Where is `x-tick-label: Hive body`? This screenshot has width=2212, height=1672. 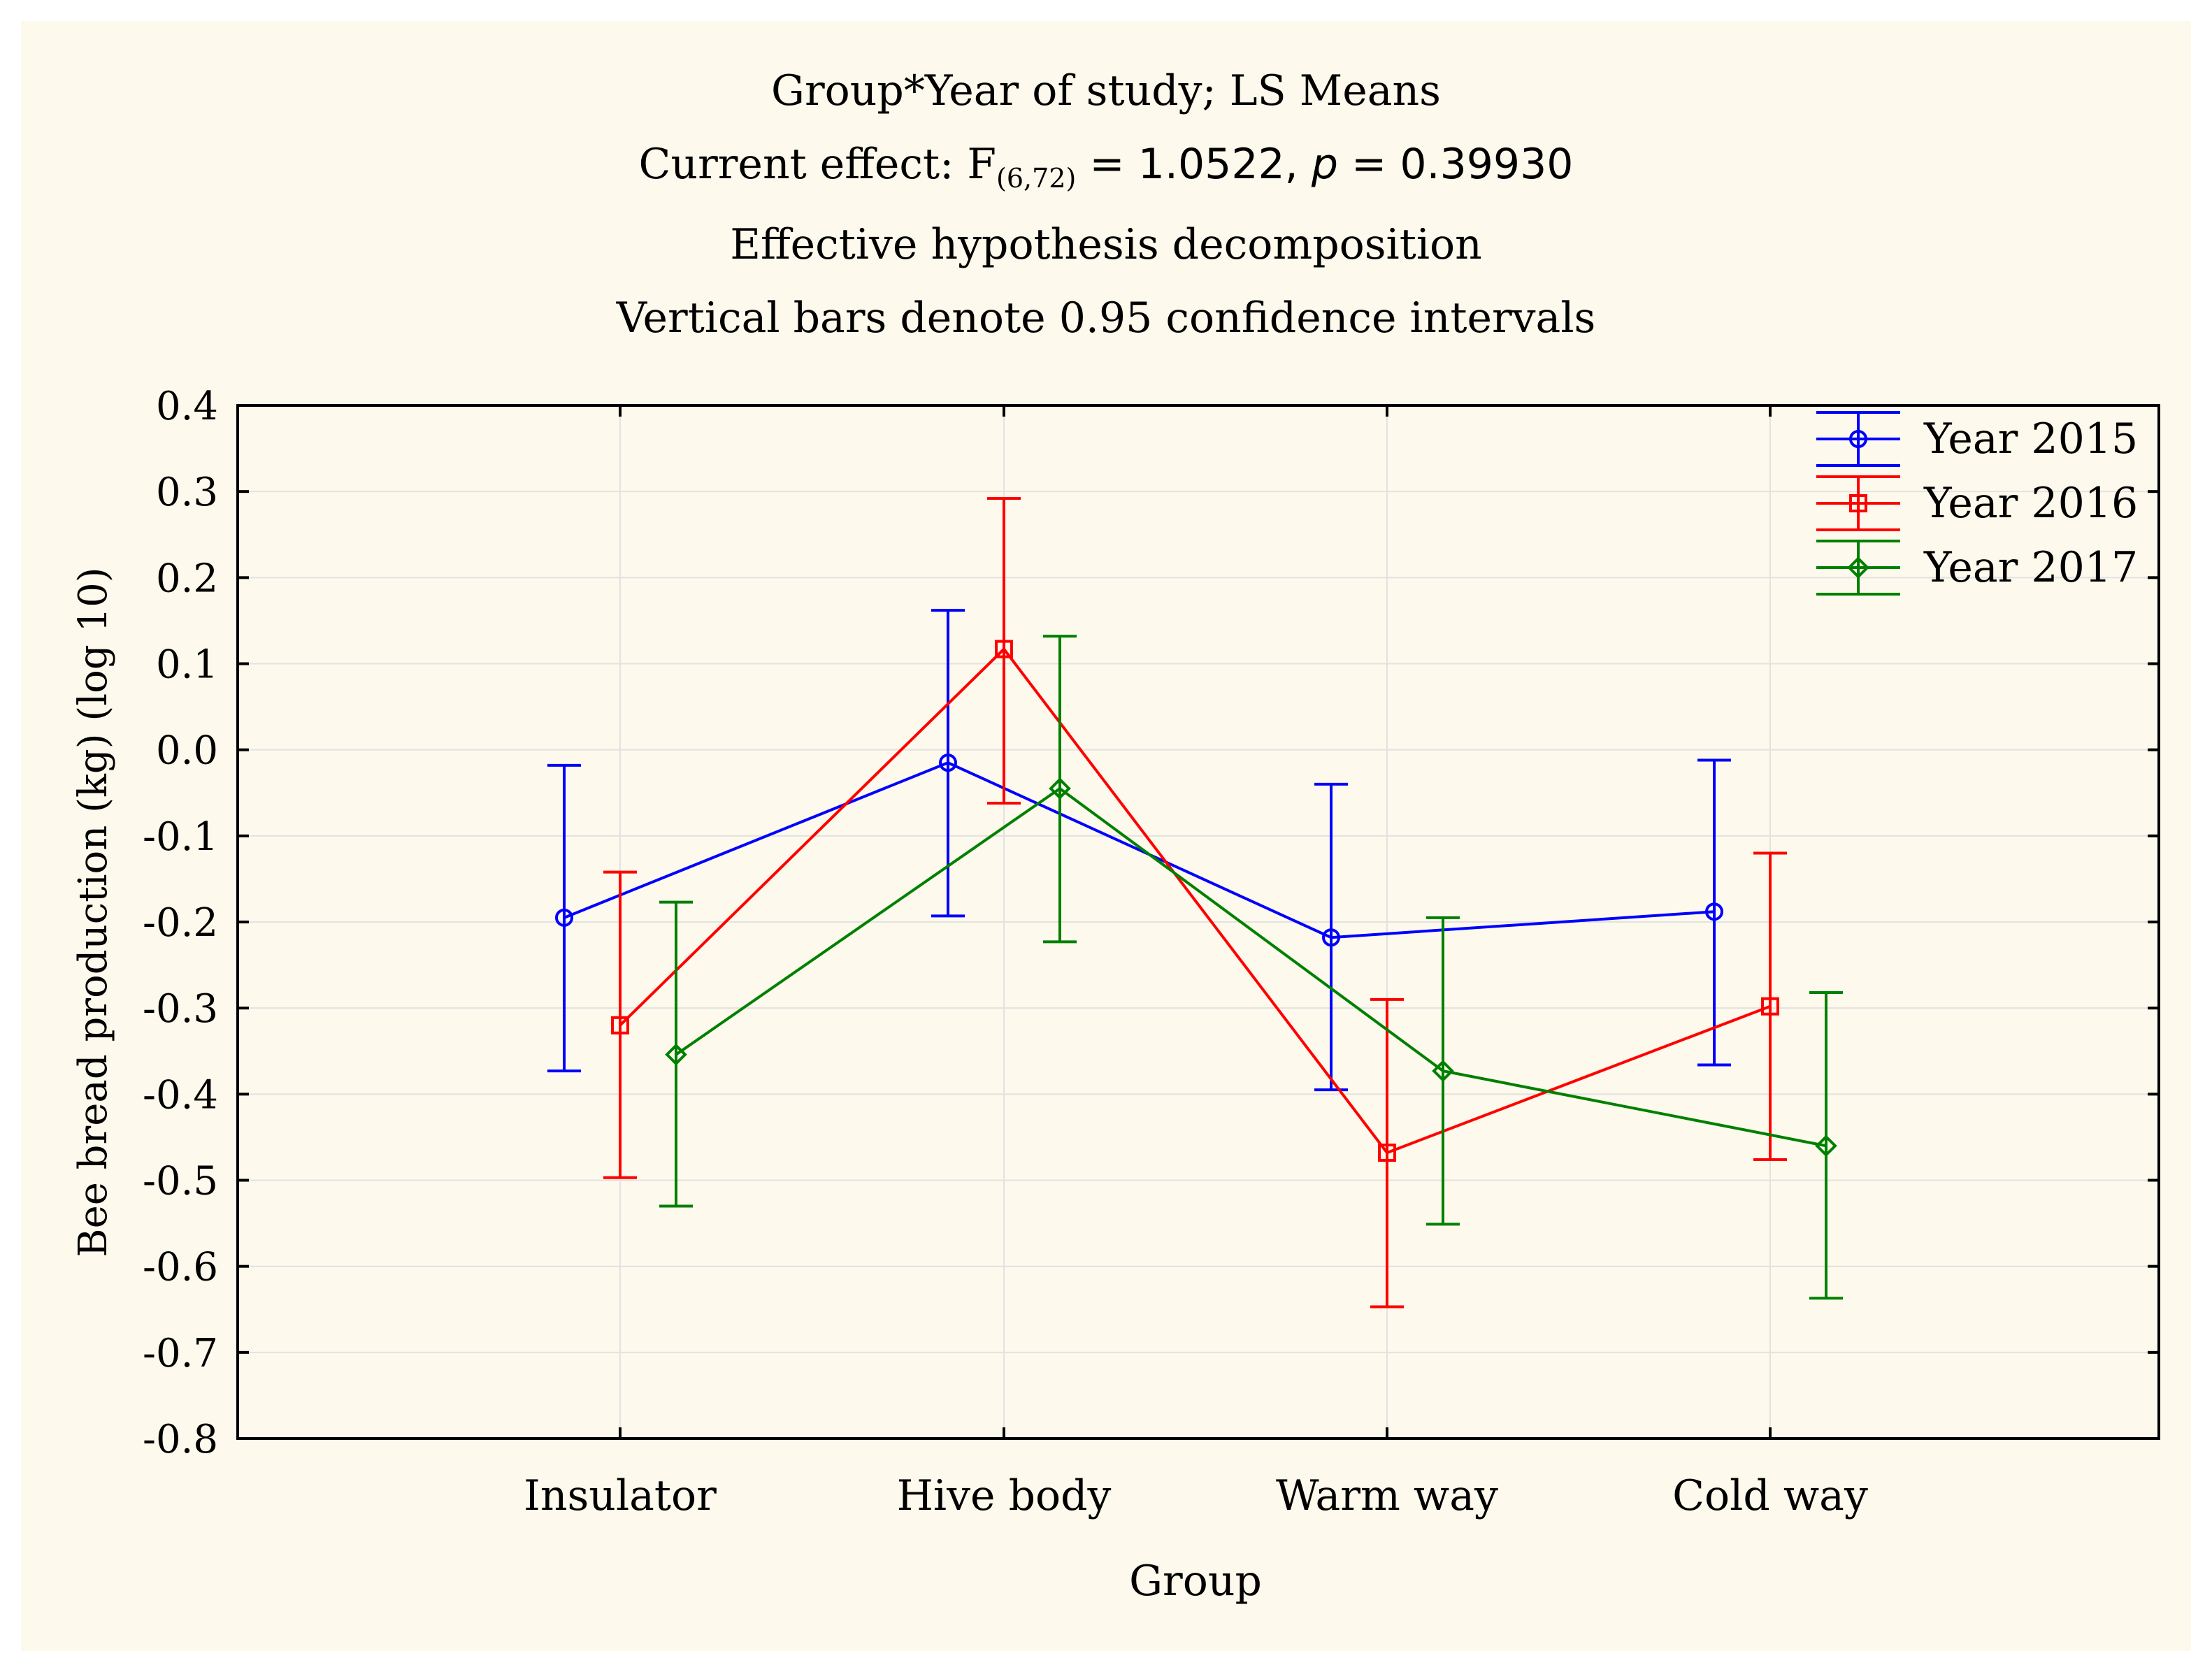
x-tick-label: Hive body is located at coordinates (1004, 1495).